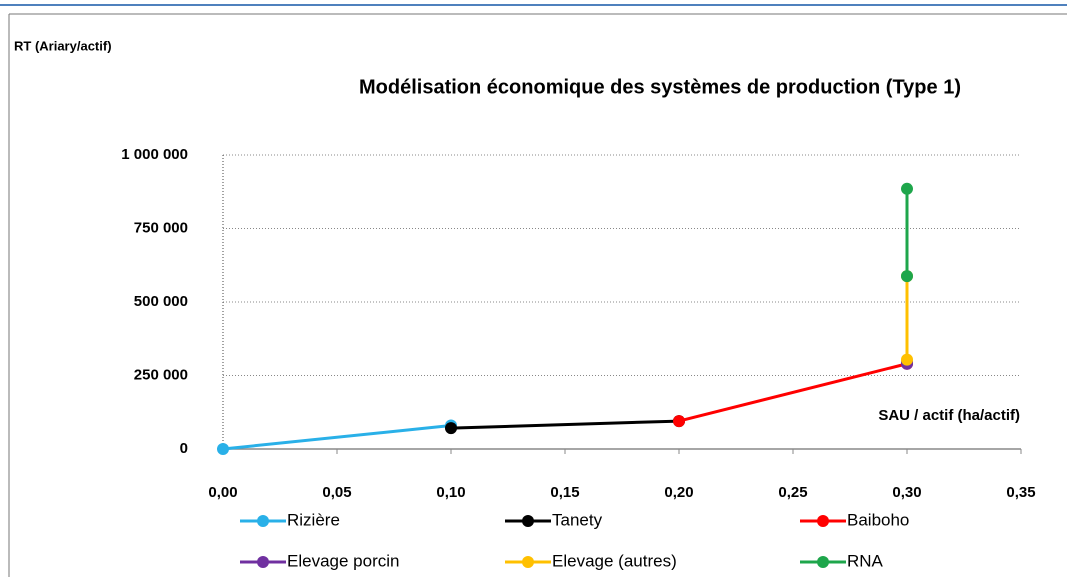 This screenshot has height=577, width=1067. I want to click on y-axis-title: RT (Ariary/actif), so click(63, 45).